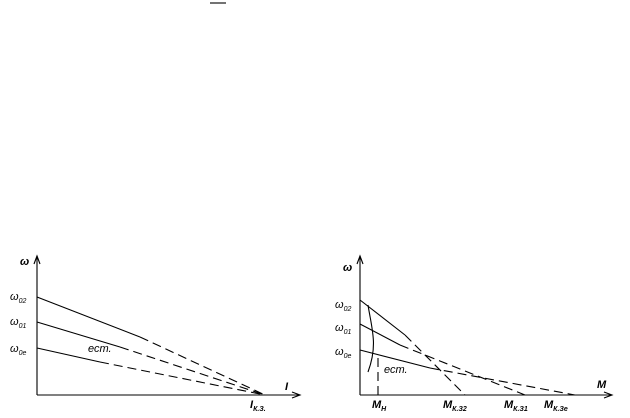 The width and height of the screenshot is (630, 418). I want to click on point-label: MК.З2, so click(455, 406).